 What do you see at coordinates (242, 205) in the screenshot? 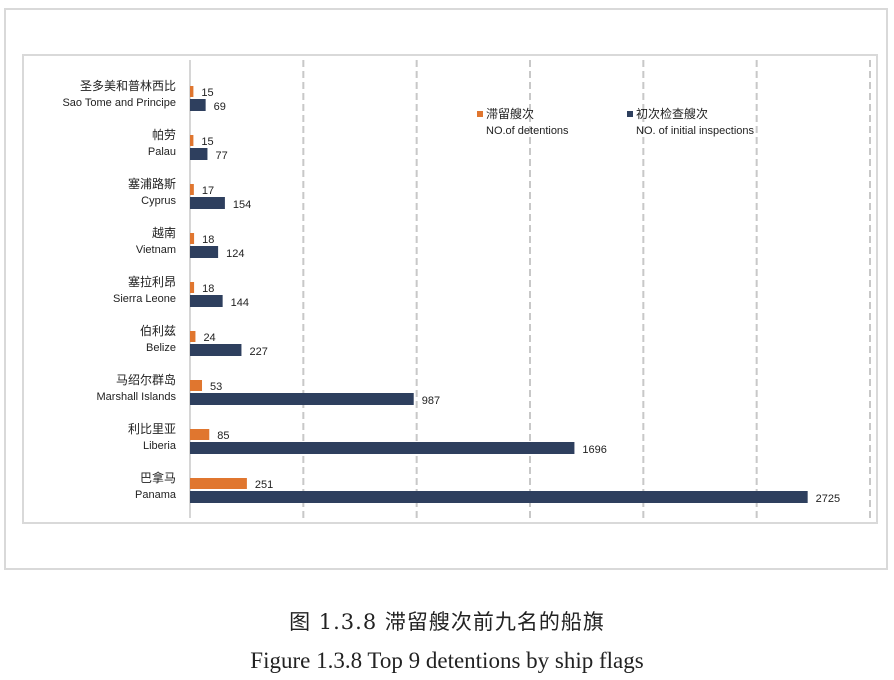
I see `data-label-inspections: 154` at bounding box center [242, 205].